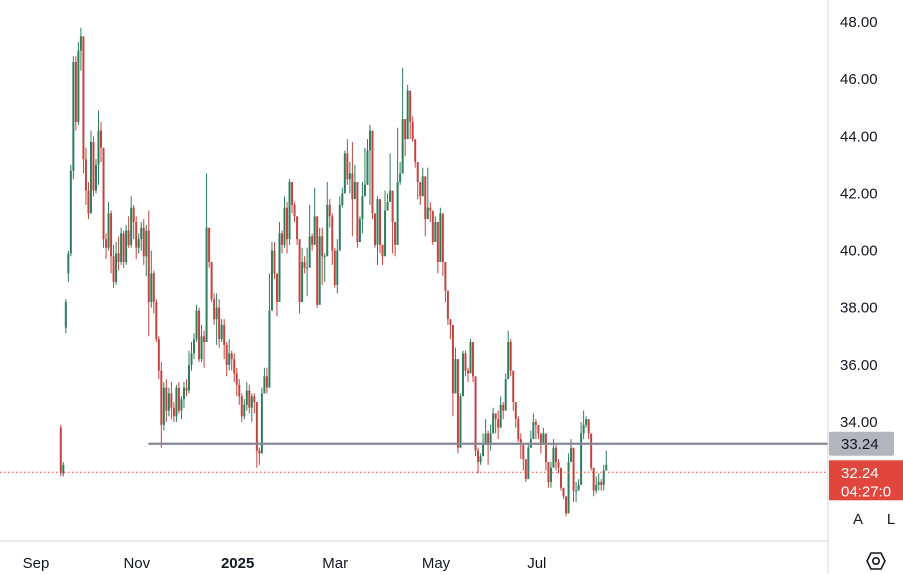 This screenshot has height=575, width=903. I want to click on y-tick-label: 40.00, so click(859, 251).